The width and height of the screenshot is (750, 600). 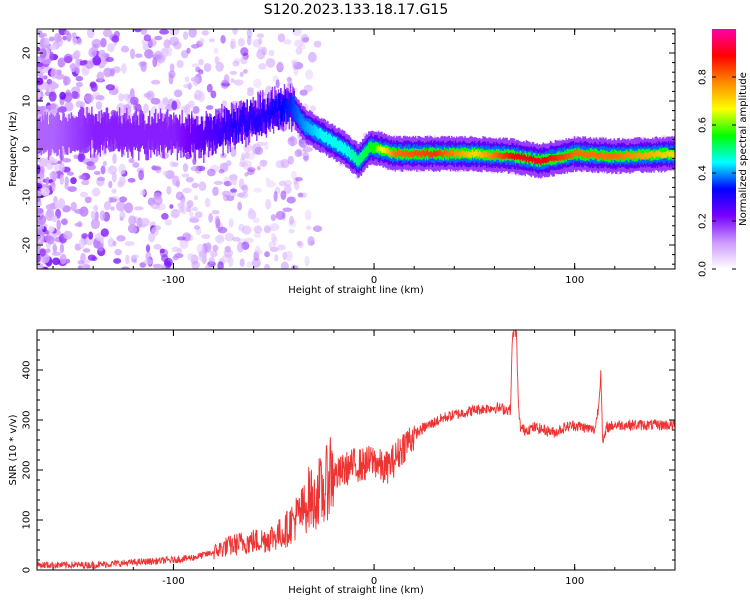 I want to click on chart-title: S120.2023.133.18.17.G15, so click(x=356, y=10).